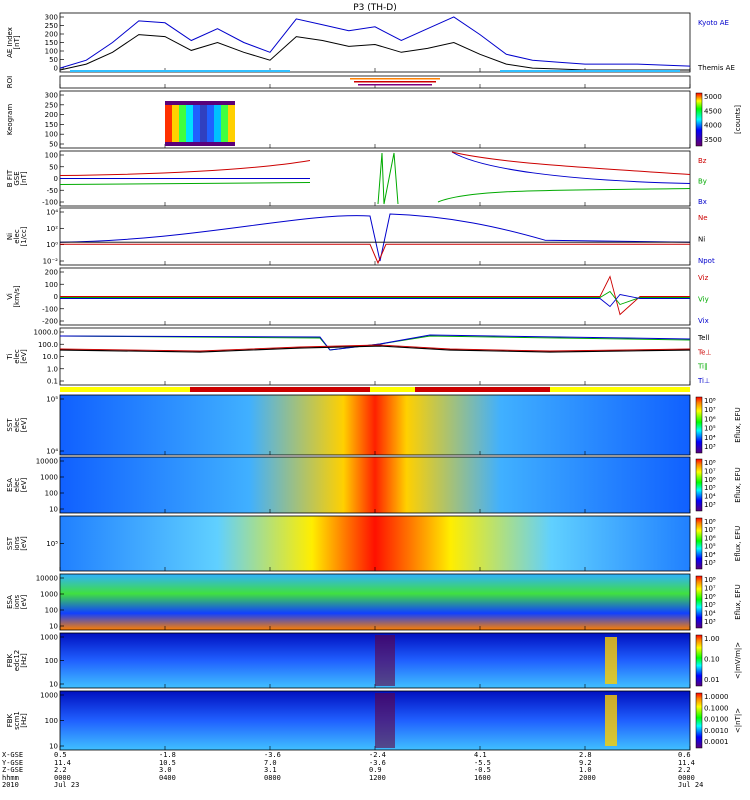 This screenshot has height=800, width=750. I want to click on ytick-fbk_b: 100, so click(51, 721).